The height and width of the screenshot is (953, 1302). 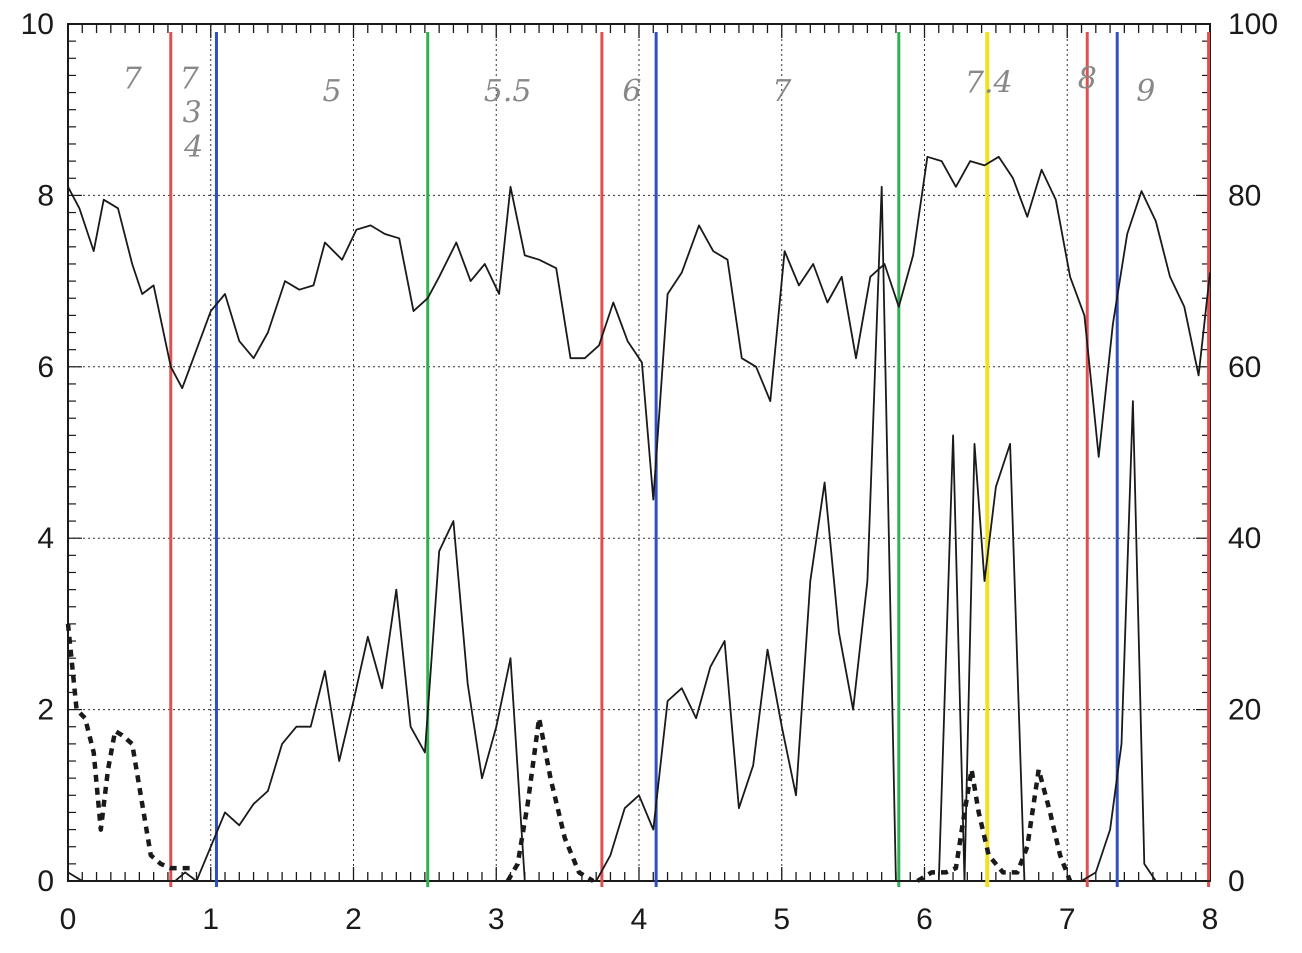 What do you see at coordinates (1145, 91) in the screenshot?
I see `annotation-10: 9` at bounding box center [1145, 91].